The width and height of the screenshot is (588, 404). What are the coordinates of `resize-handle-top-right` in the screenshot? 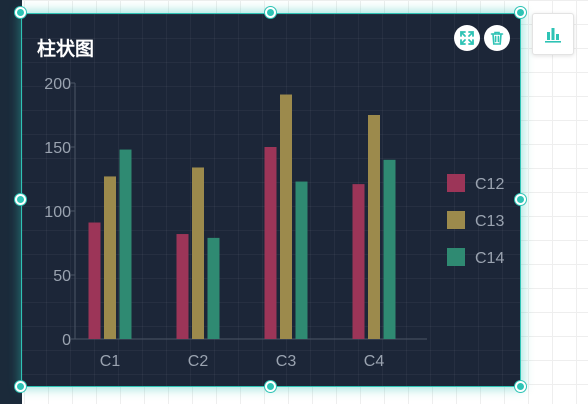 It's located at (520, 12).